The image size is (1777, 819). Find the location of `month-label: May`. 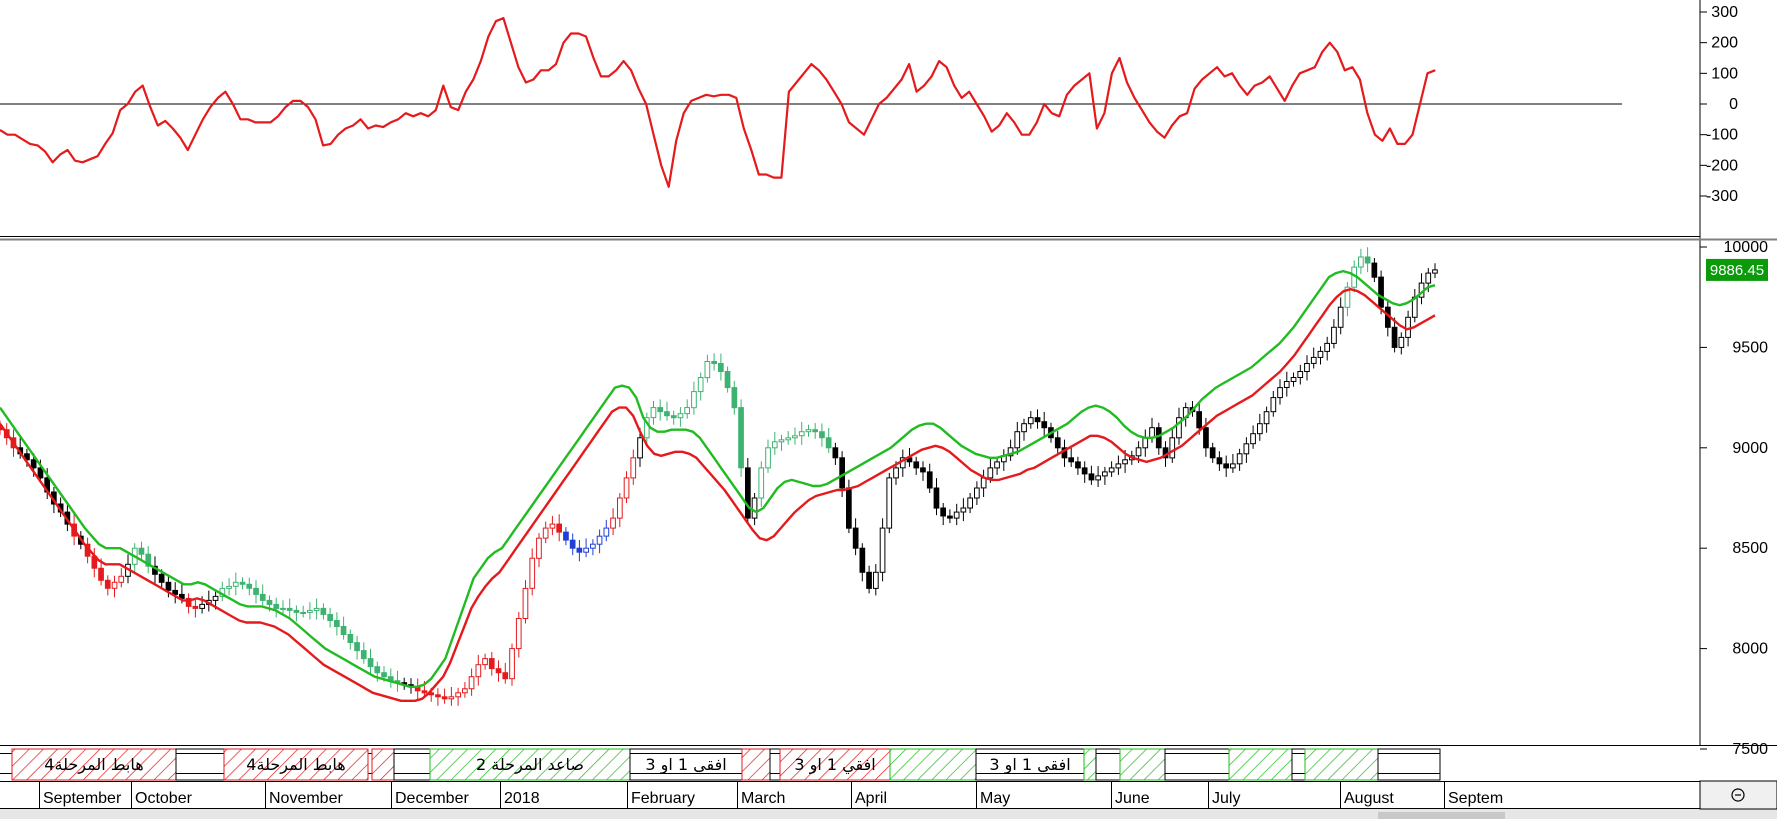

month-label: May is located at coordinates (995, 798).